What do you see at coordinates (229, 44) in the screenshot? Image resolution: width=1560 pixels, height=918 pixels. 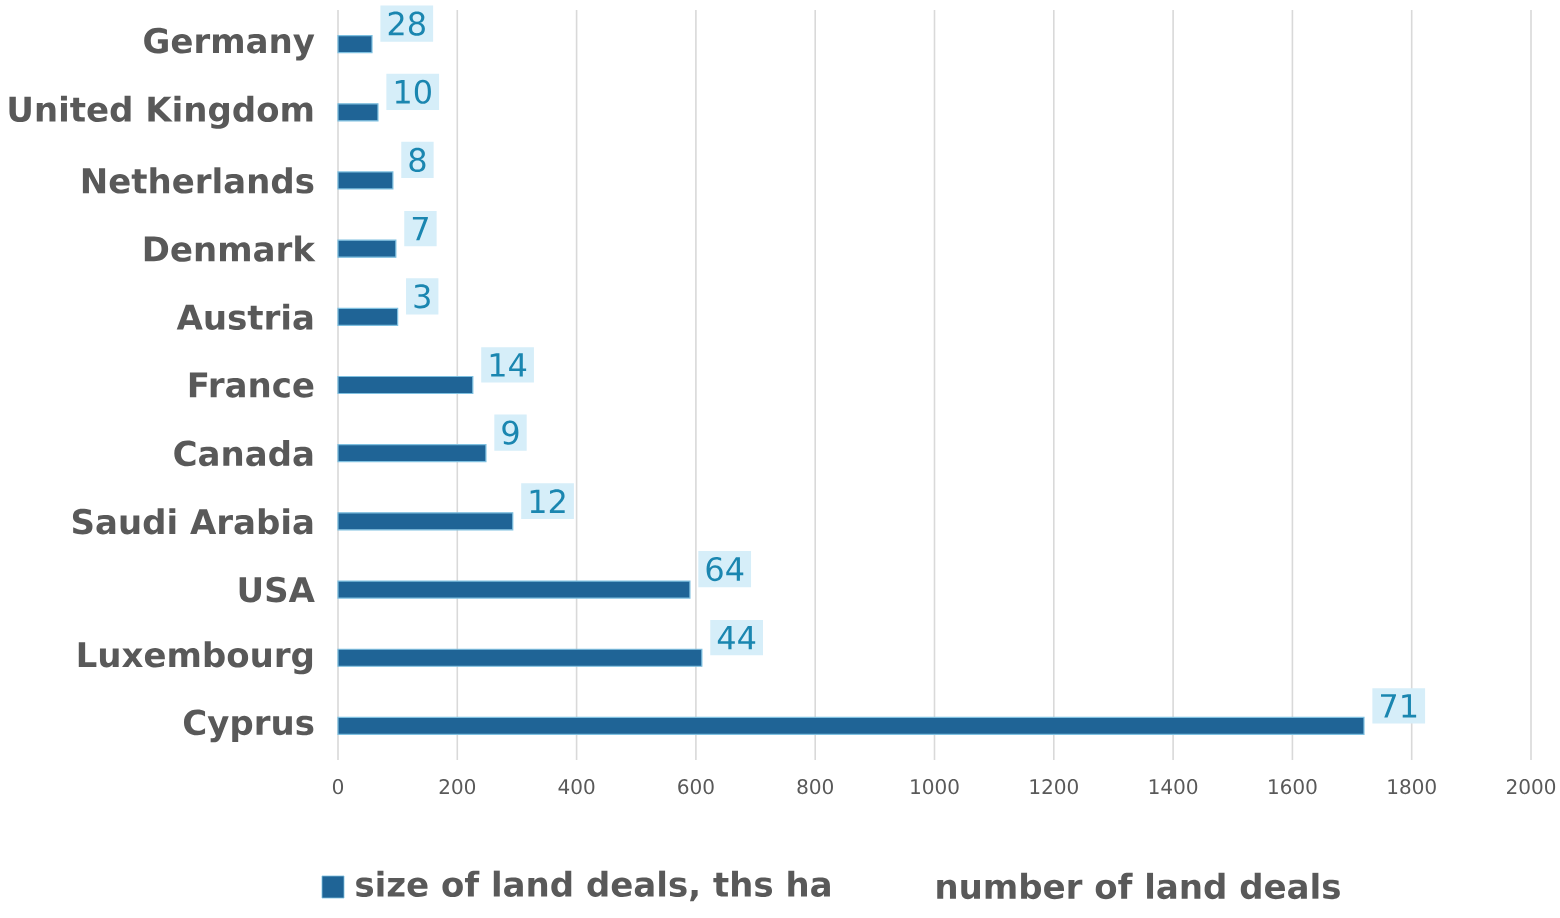 I see `y-tick-label: Germany` at bounding box center [229, 44].